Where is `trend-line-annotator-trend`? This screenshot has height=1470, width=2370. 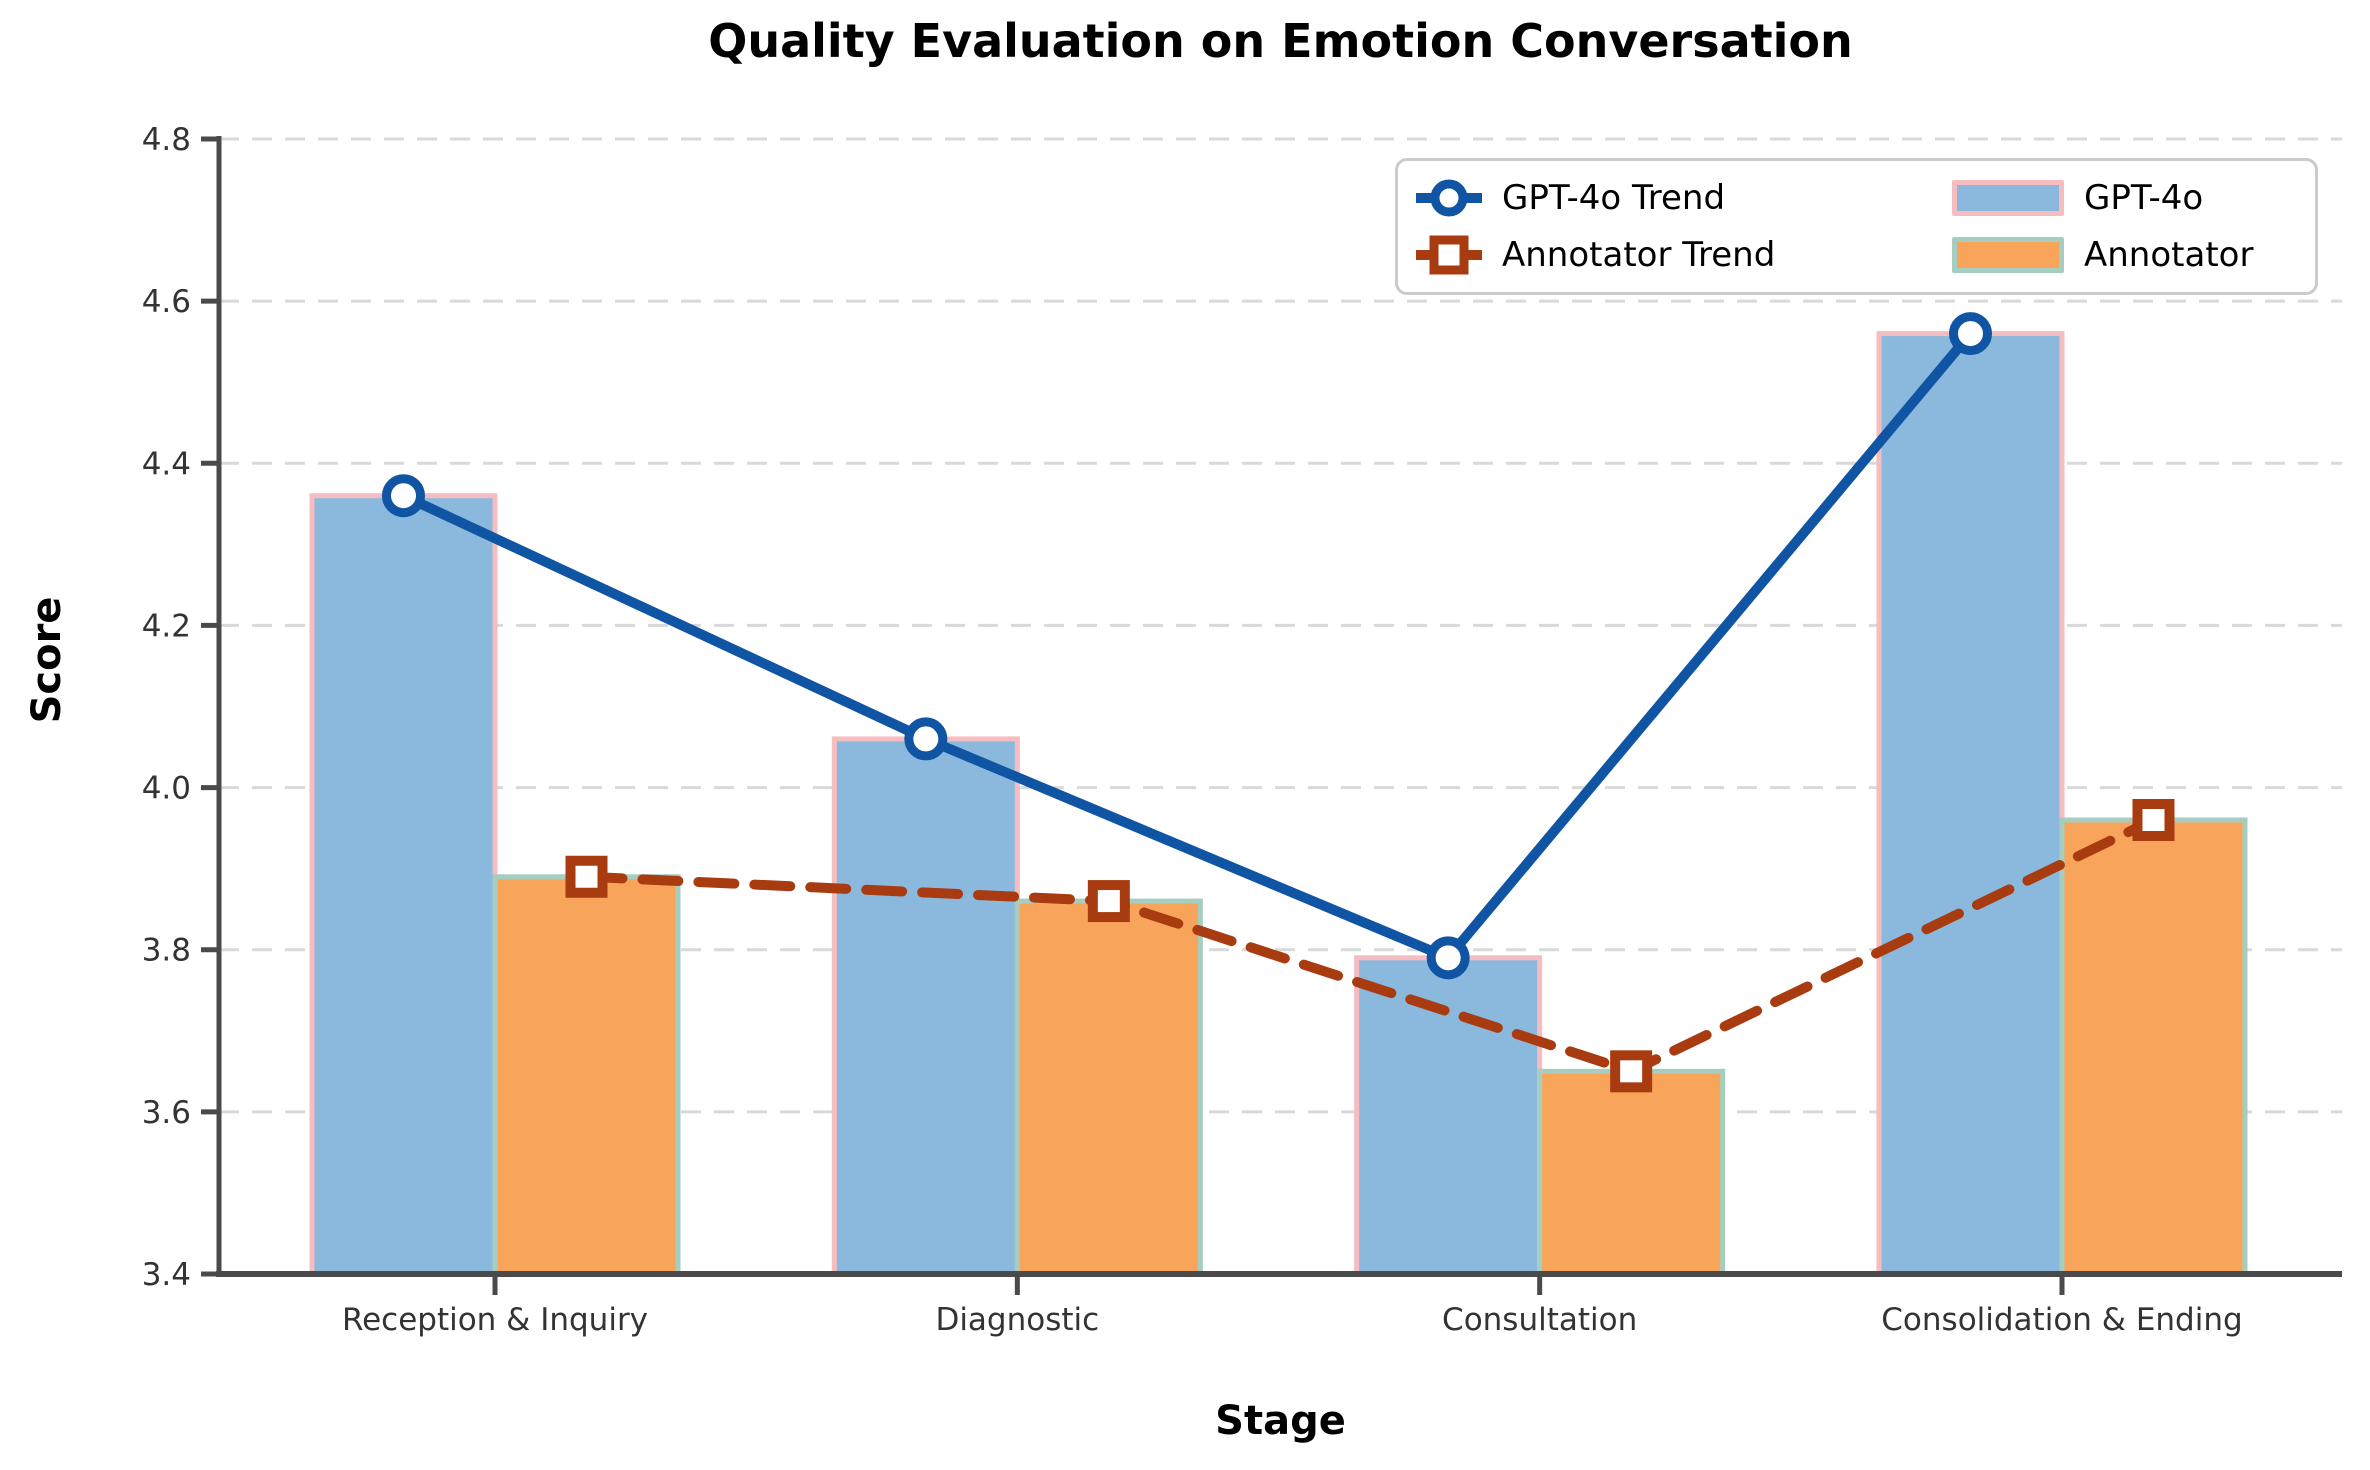 trend-line-annotator-trend is located at coordinates (1370, 946).